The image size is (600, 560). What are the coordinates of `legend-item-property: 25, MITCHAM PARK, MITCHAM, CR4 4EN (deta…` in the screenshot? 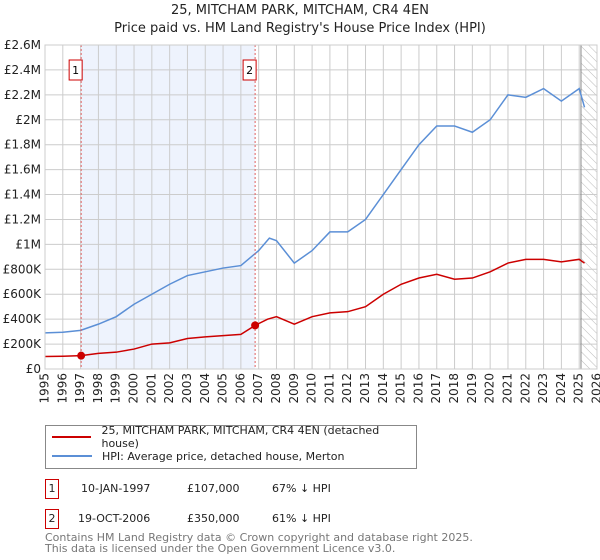 It's located at (231, 437).